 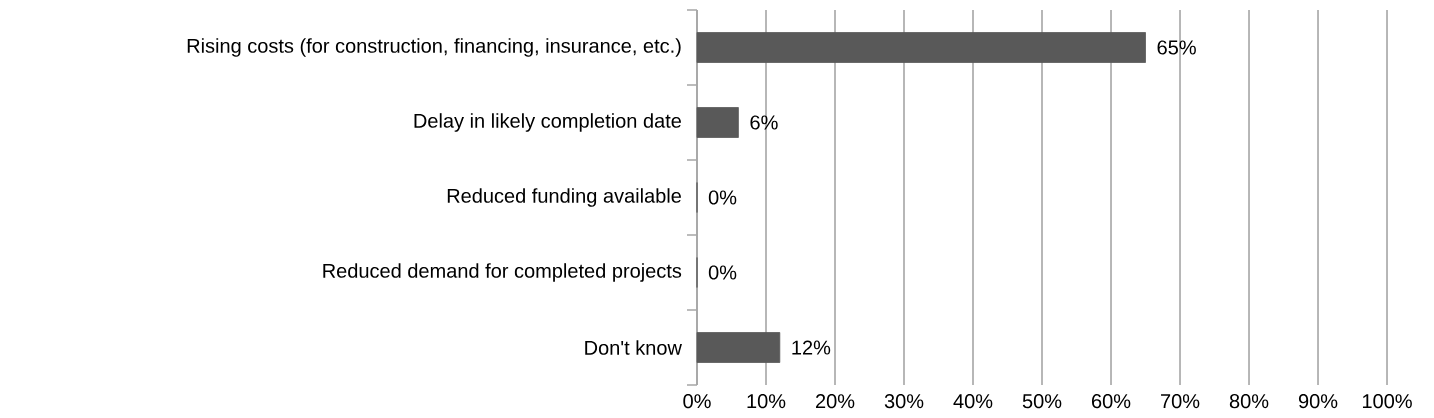 What do you see at coordinates (434, 47) in the screenshot?
I see `y-tick-label: Rising costs (for construction, financing, insurance, etc.)` at bounding box center [434, 47].